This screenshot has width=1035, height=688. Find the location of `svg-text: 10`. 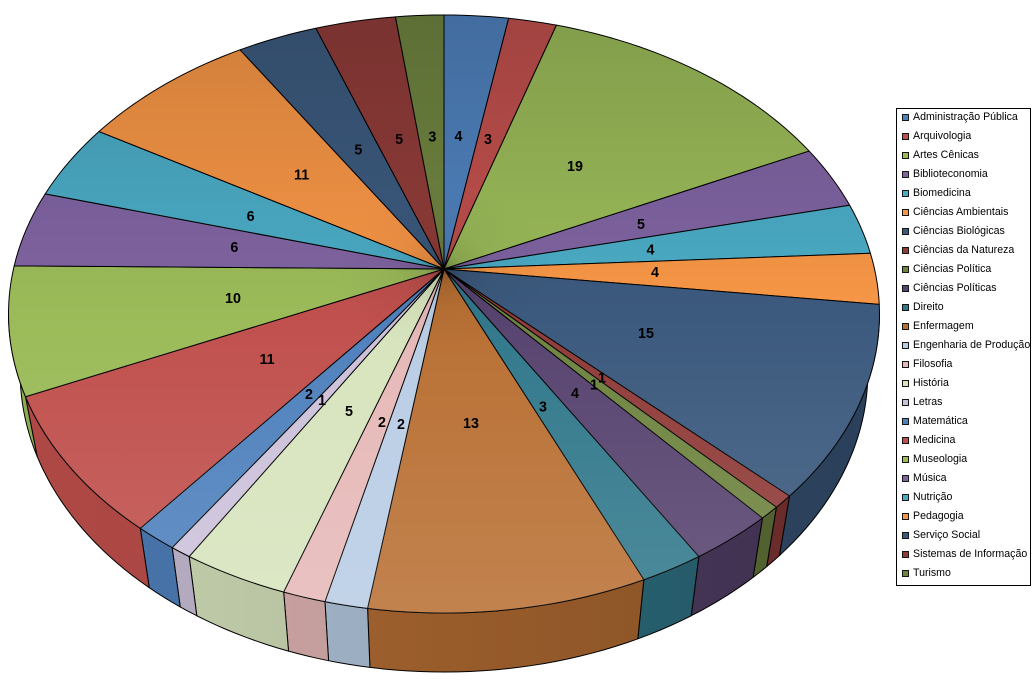

svg-text: 10 is located at coordinates (233, 299).